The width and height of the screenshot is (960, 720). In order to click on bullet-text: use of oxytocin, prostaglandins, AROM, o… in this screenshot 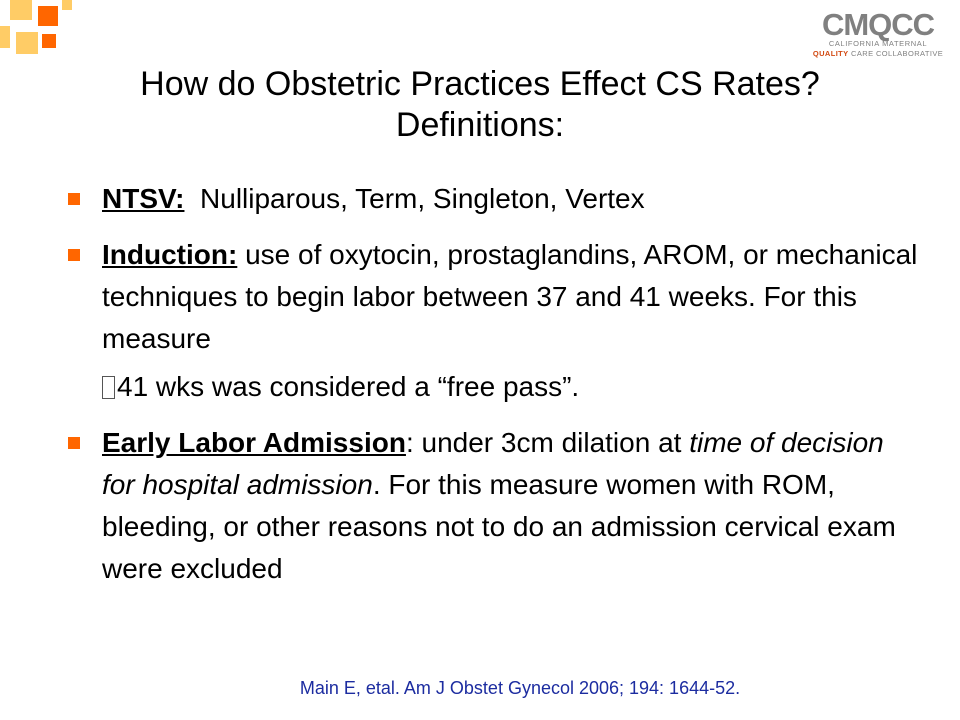, I will do `click(510, 296)`.